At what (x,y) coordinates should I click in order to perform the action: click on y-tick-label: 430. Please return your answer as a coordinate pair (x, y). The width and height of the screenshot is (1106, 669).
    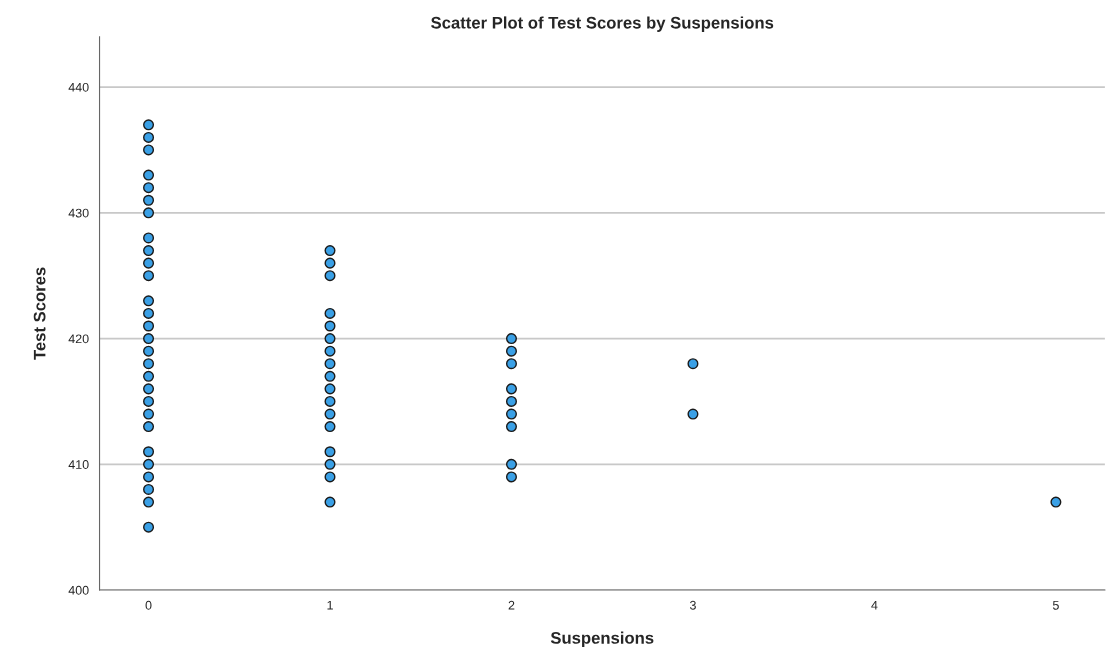
    Looking at the image, I should click on (78, 213).